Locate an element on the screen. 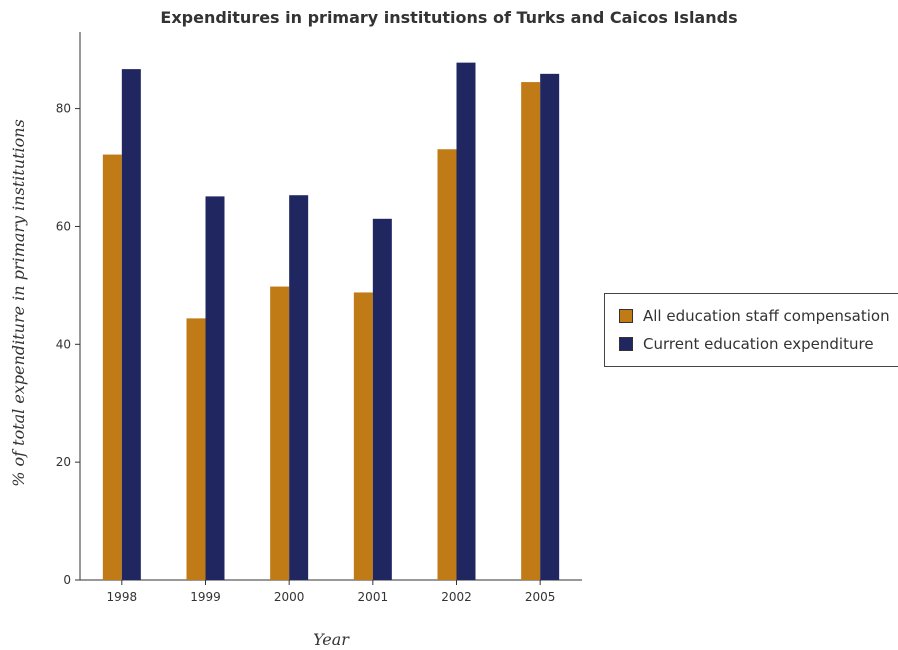 This screenshot has width=898, height=650. y-tick-label: 60 is located at coordinates (63, 226).